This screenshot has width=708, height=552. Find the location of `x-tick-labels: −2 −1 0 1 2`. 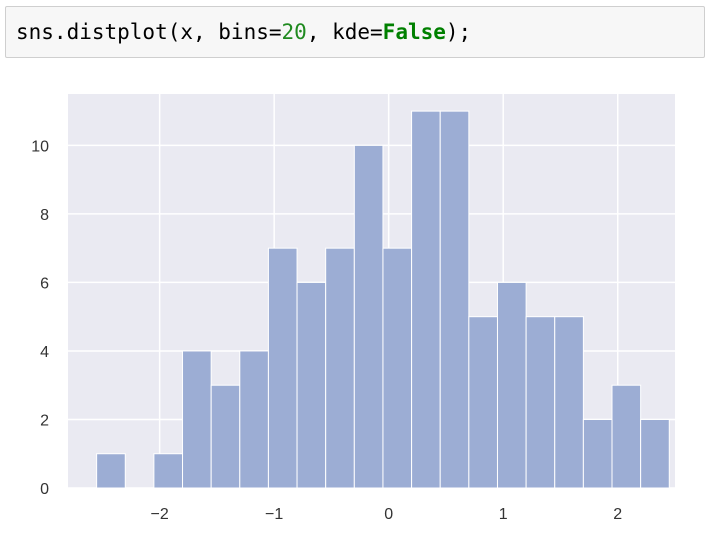

x-tick-labels: −2 −1 0 1 2 is located at coordinates (386, 514).